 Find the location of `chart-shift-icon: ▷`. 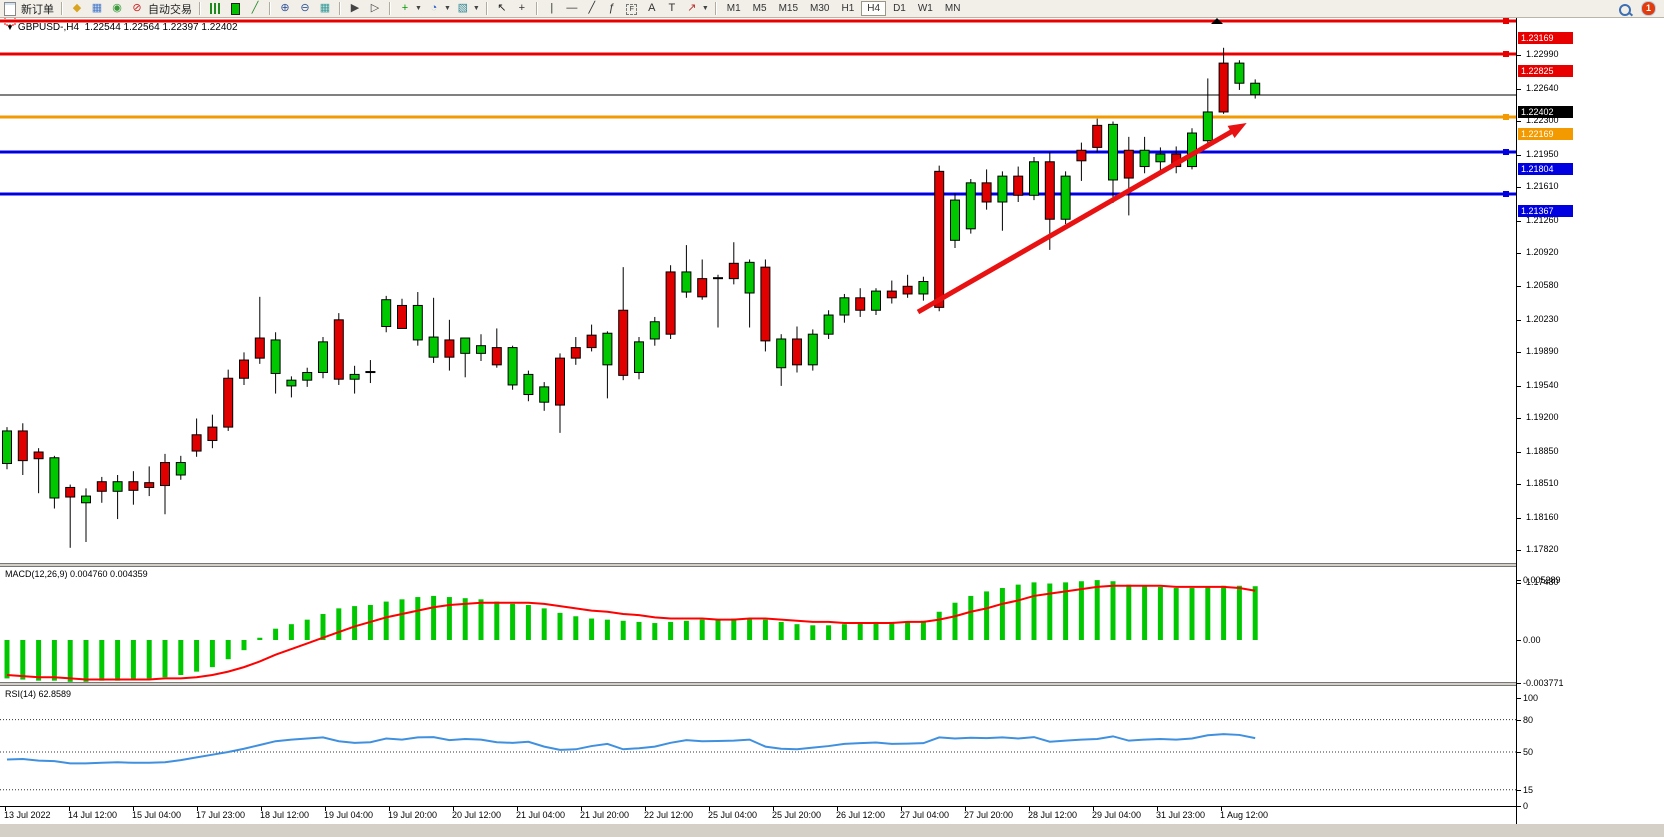

chart-shift-icon: ▷ is located at coordinates (375, 8).